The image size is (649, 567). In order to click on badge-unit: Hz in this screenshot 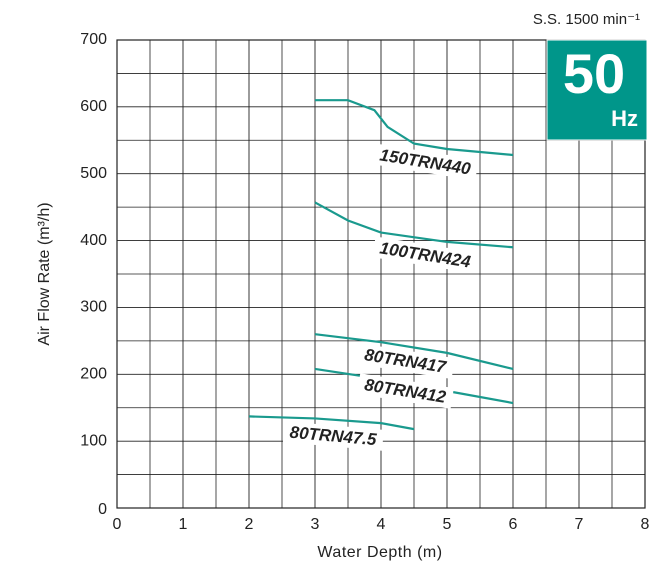, I will do `click(624, 118)`.